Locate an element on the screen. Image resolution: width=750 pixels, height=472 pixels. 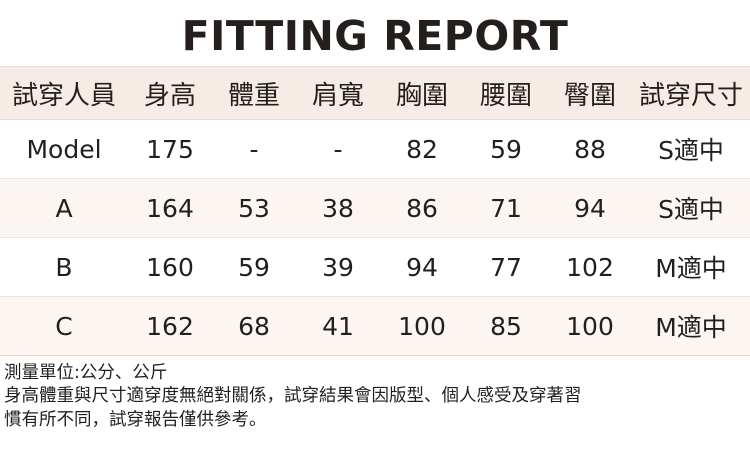
column-header-height: 身高 is located at coordinates (170, 93).